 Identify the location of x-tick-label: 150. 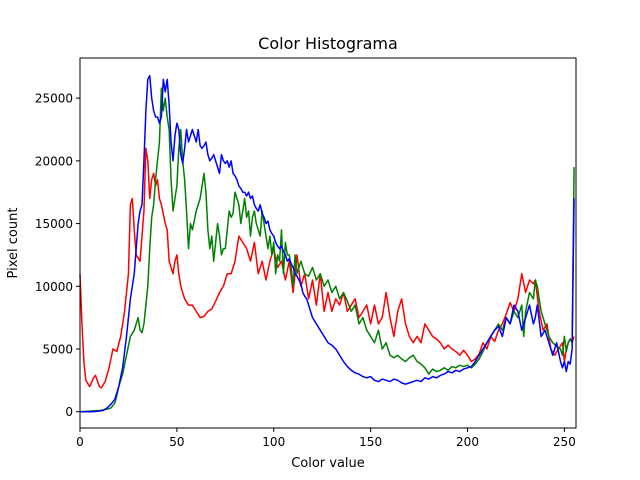
(370, 442).